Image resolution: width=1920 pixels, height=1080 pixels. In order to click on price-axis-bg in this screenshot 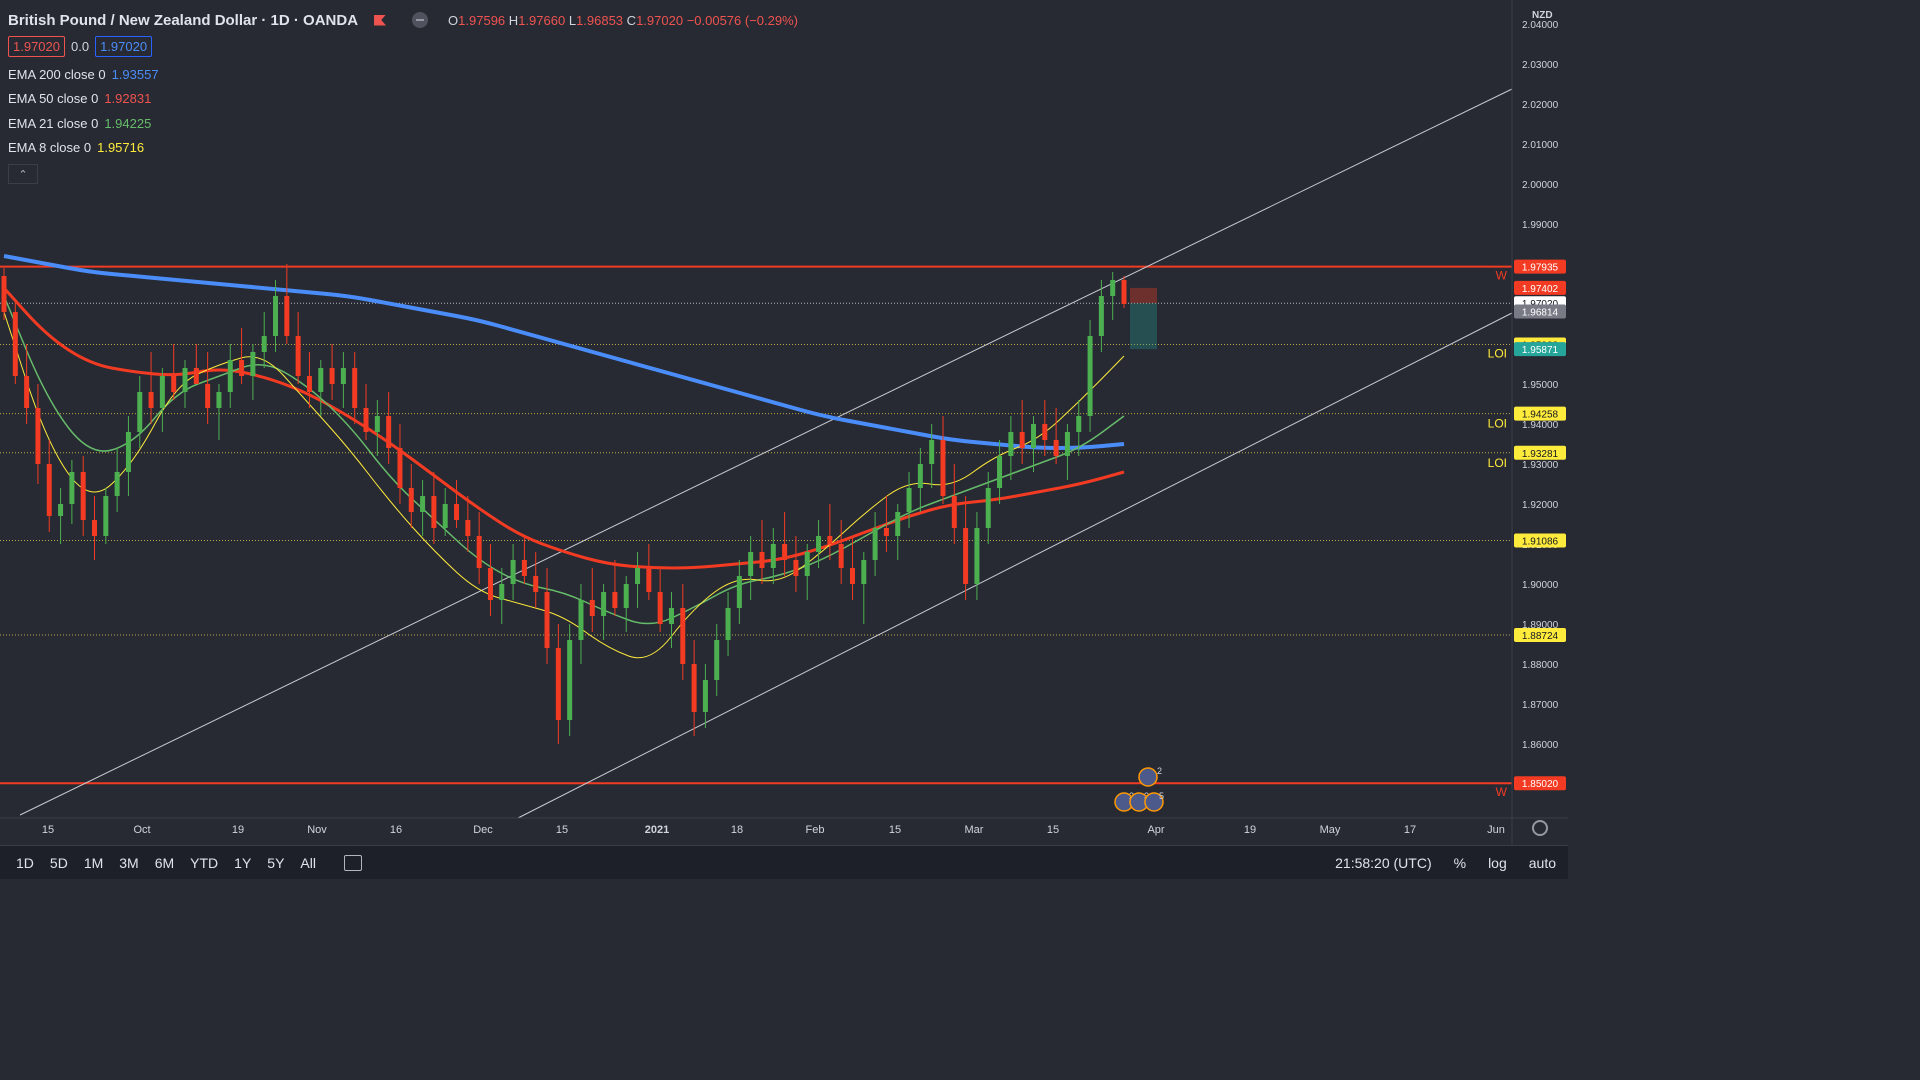, I will do `click(1540, 422)`.